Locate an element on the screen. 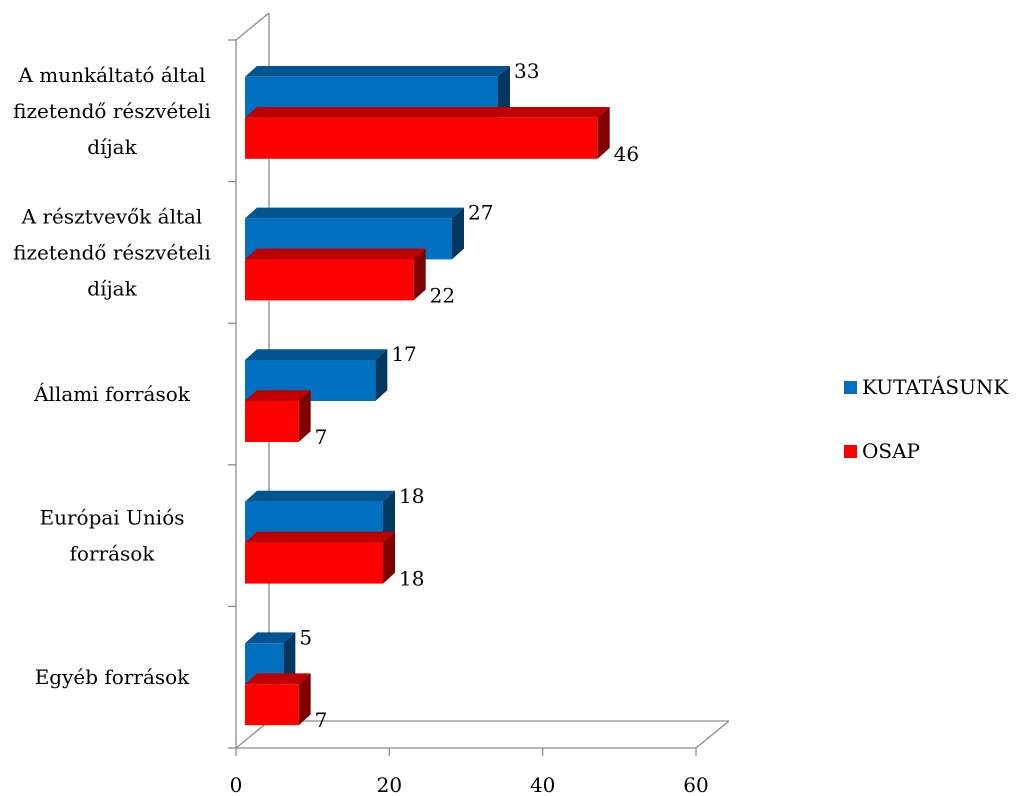 The width and height of the screenshot is (1017, 796). x-tick-labels: 0 20 40 60 is located at coordinates (469, 784).